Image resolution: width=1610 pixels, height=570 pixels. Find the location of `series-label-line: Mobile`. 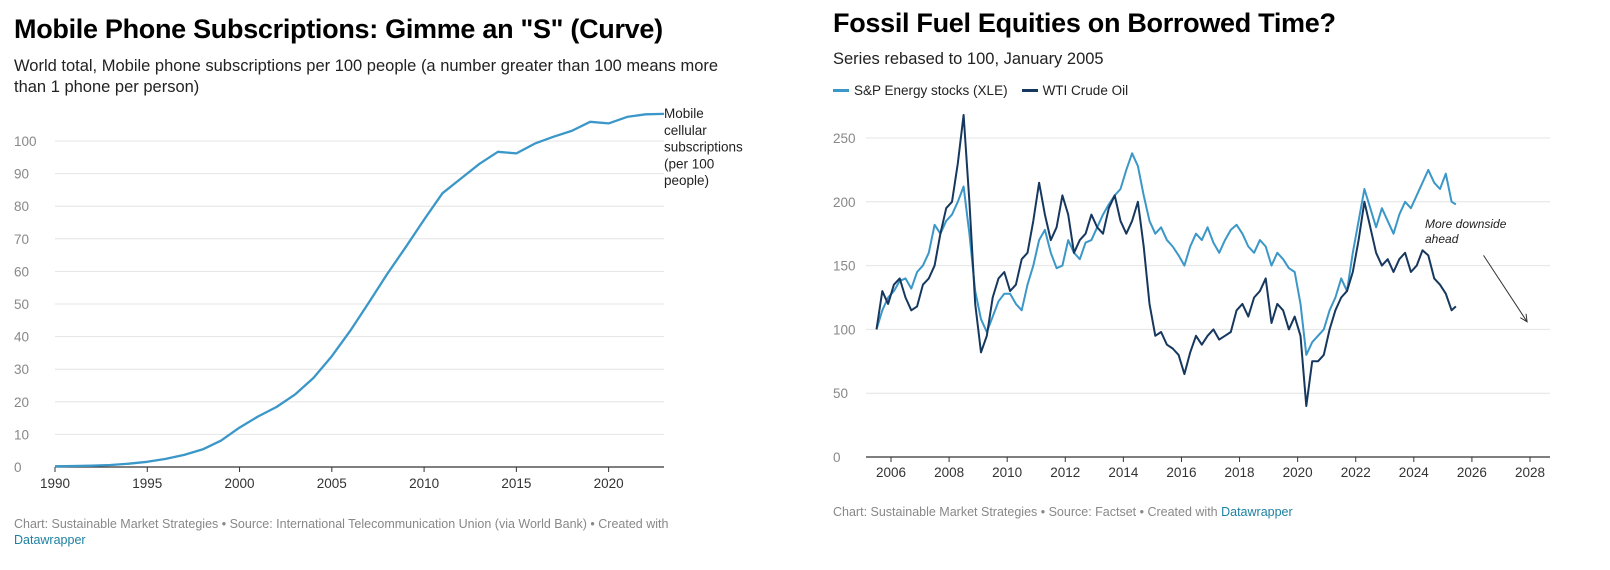

series-label-line: Mobile is located at coordinates (684, 113).